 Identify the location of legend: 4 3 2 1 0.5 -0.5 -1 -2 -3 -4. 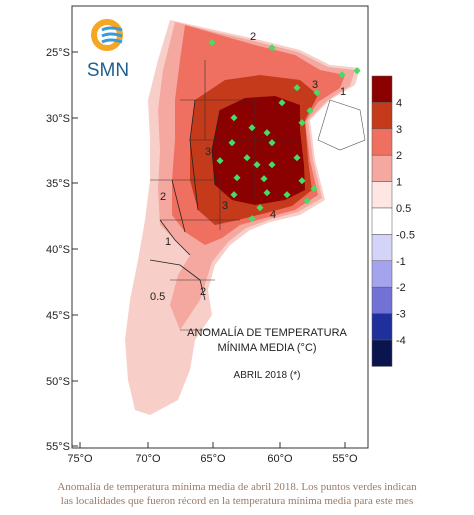
(393, 221).